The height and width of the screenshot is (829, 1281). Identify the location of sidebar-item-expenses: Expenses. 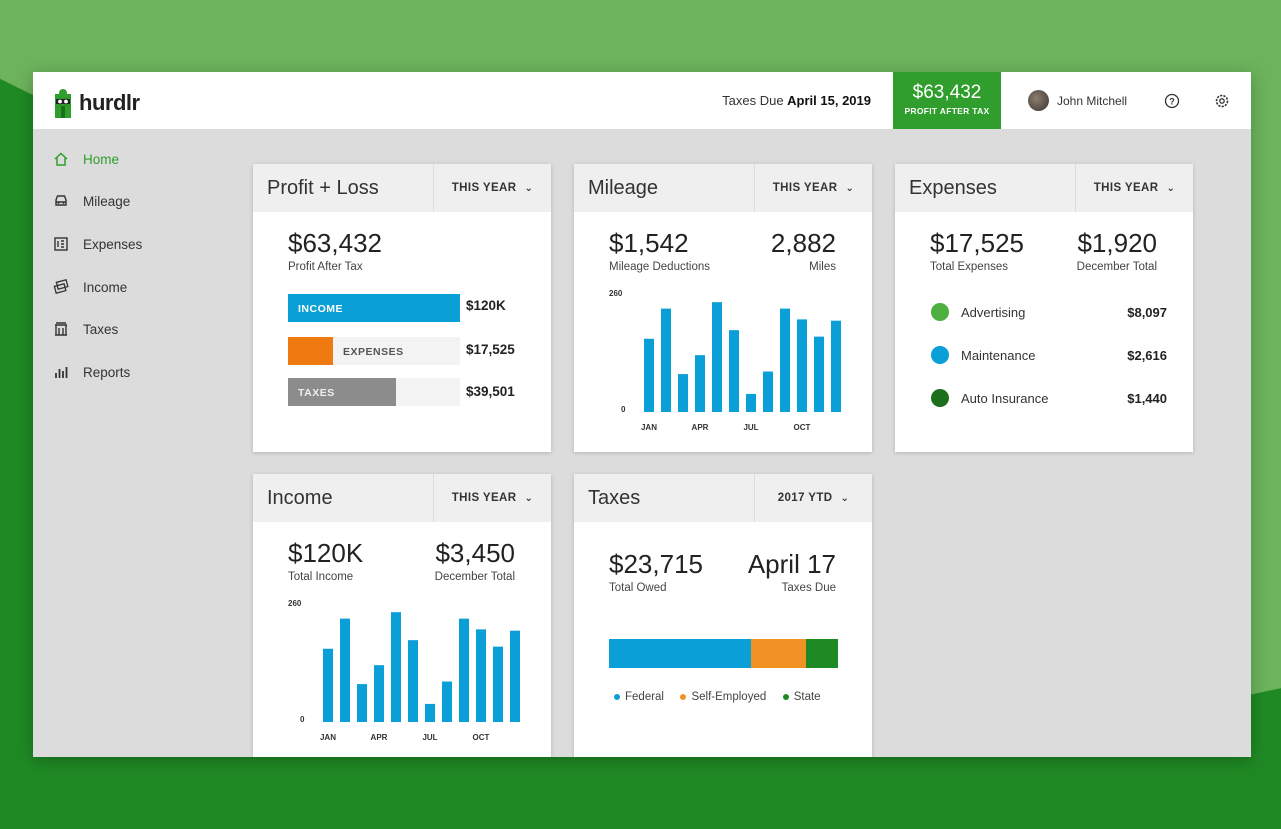
(97, 244).